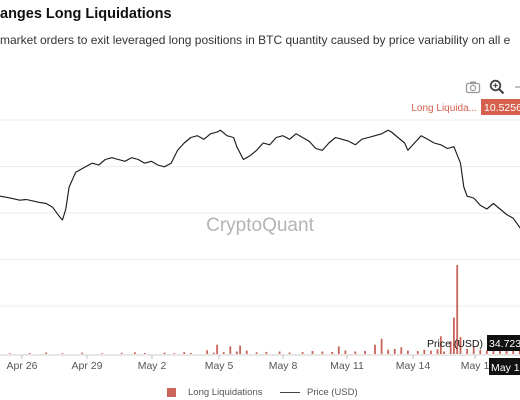 This screenshot has width=520, height=400. I want to click on x-tick-label: May 5, so click(219, 366).